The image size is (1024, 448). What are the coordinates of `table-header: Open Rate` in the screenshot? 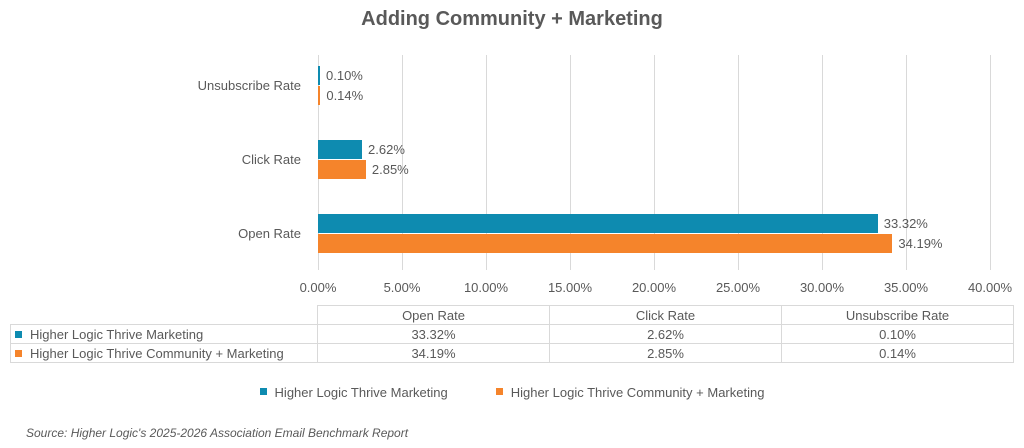 It's located at (433, 315).